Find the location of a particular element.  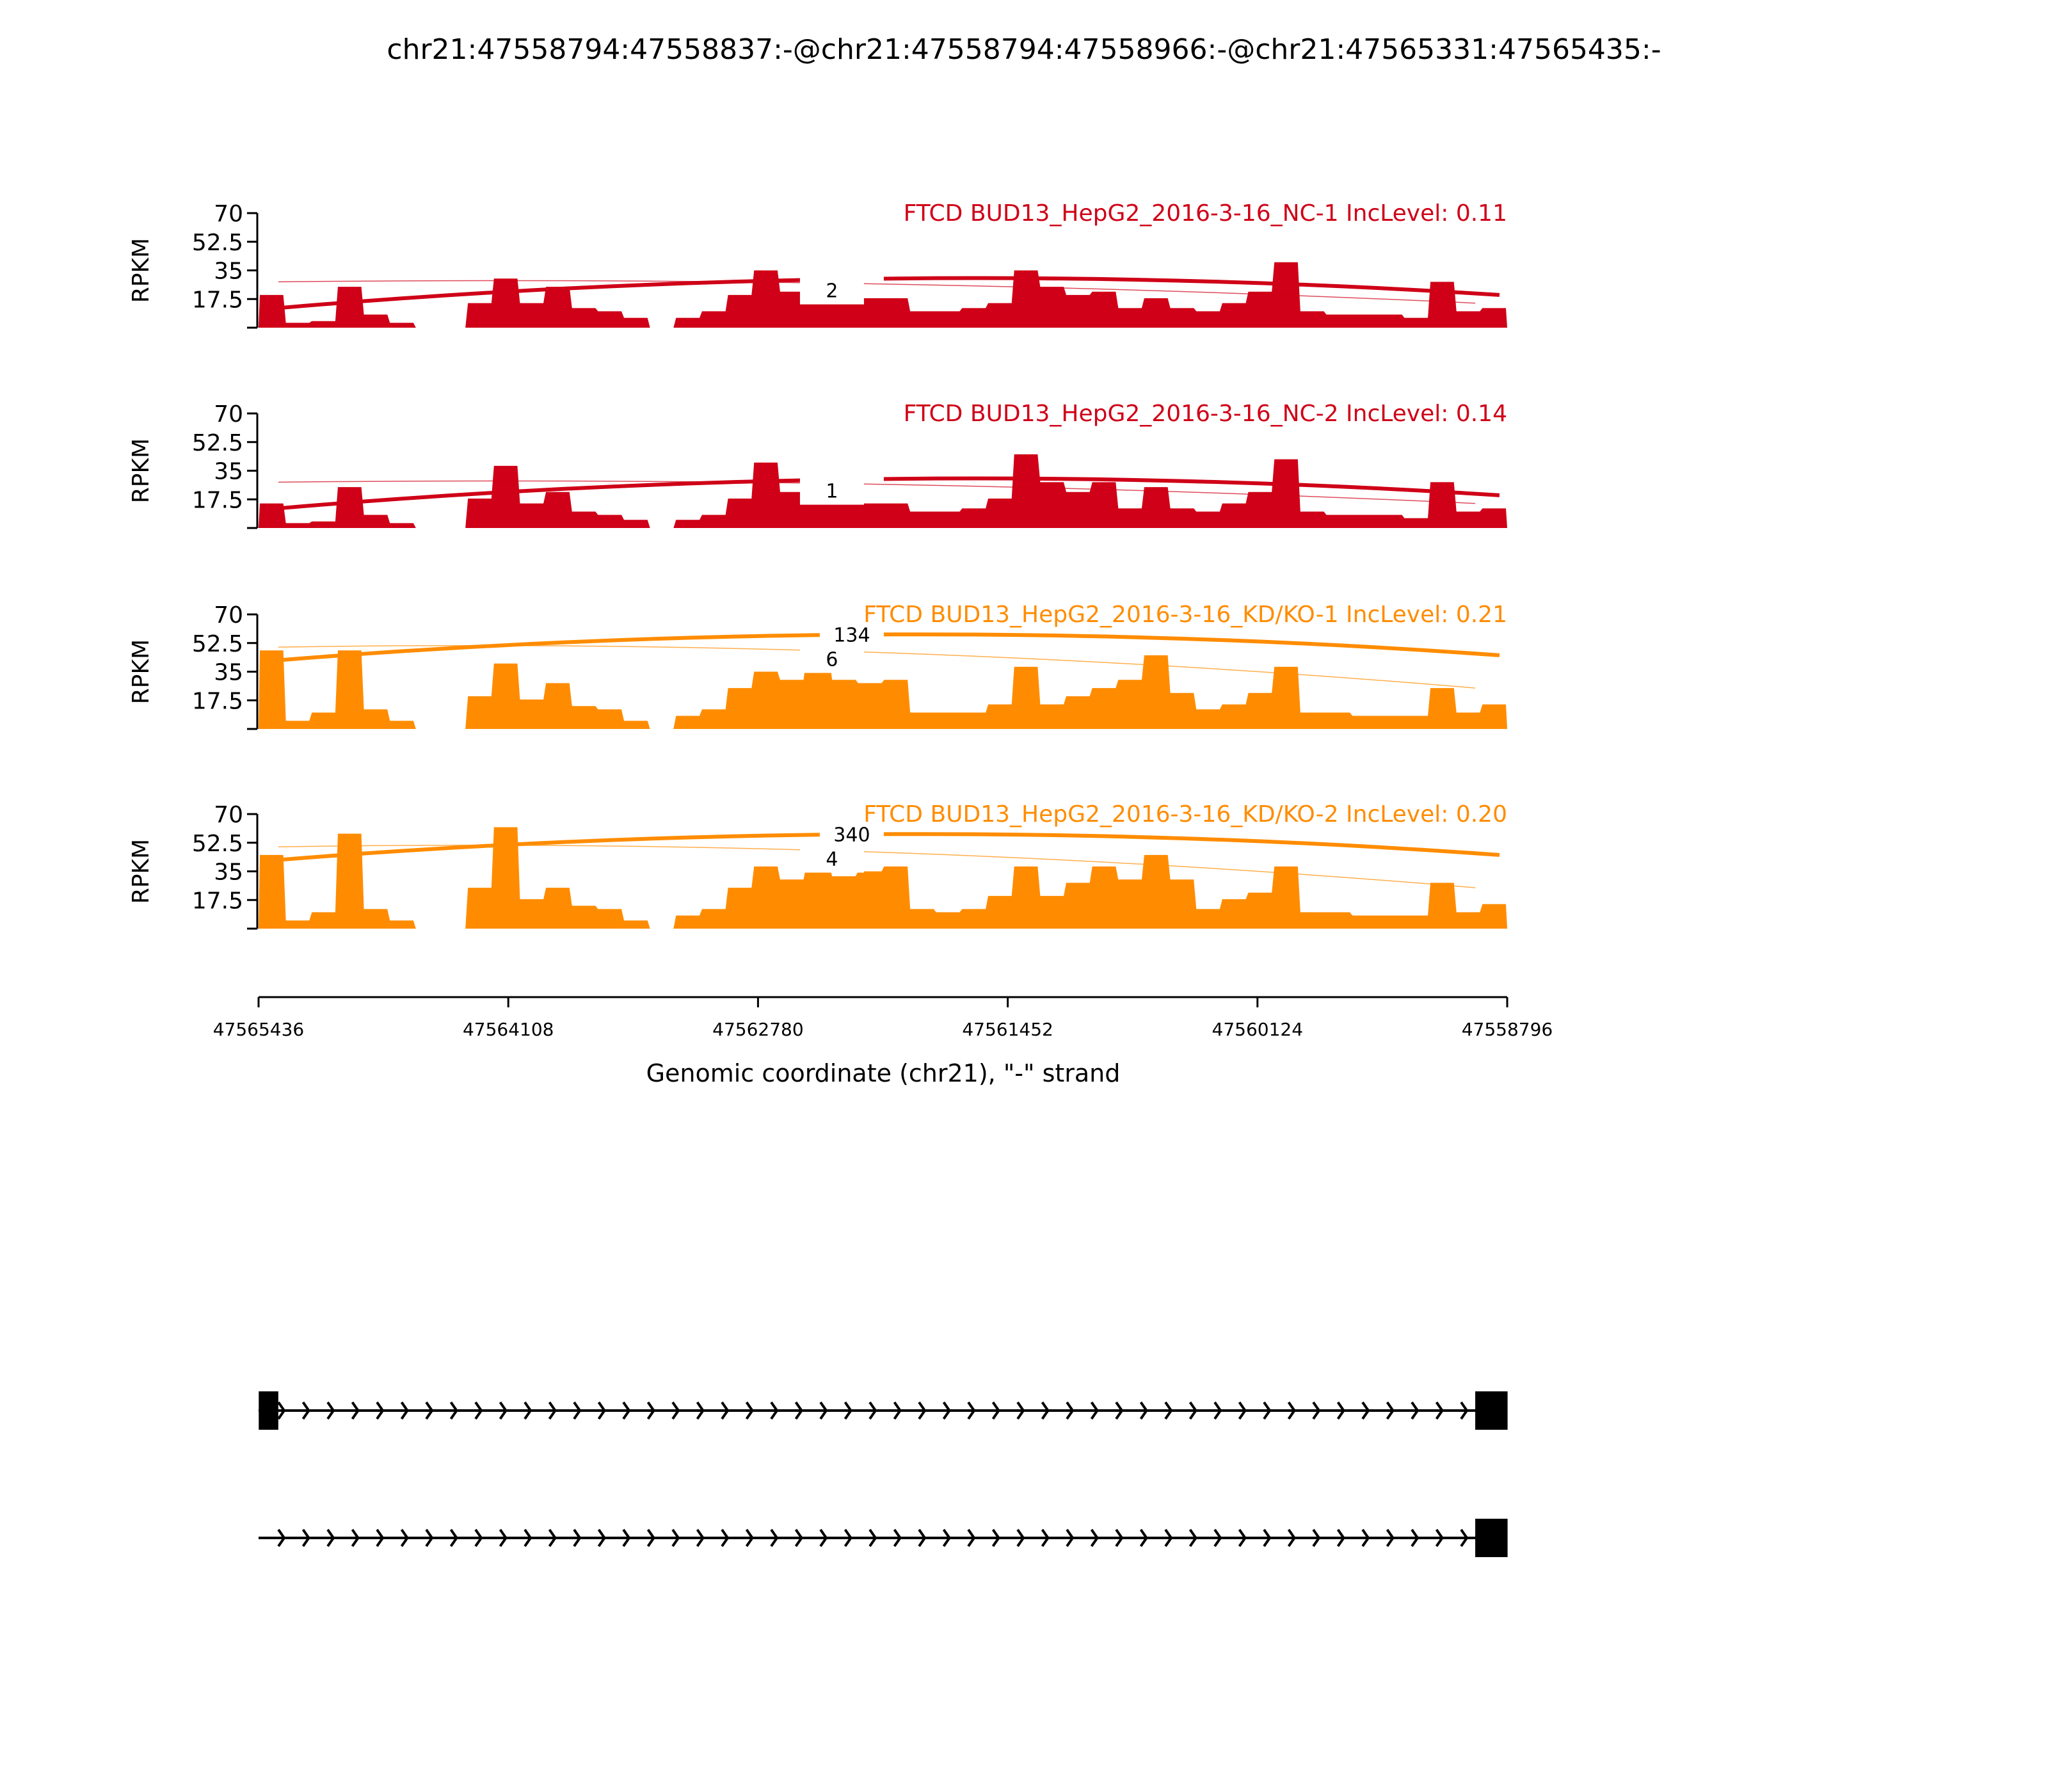

junction-count: 134 is located at coordinates (851, 635).